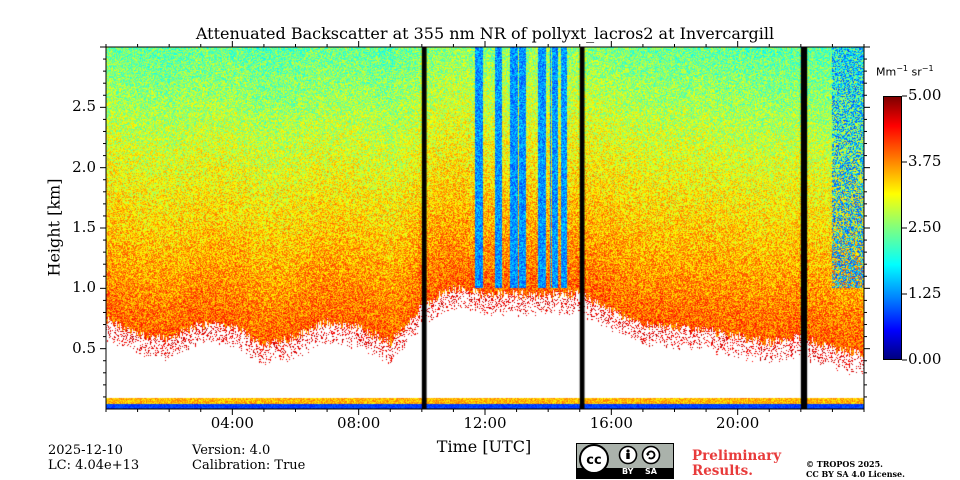  I want to click on colorbar, so click(892, 228).